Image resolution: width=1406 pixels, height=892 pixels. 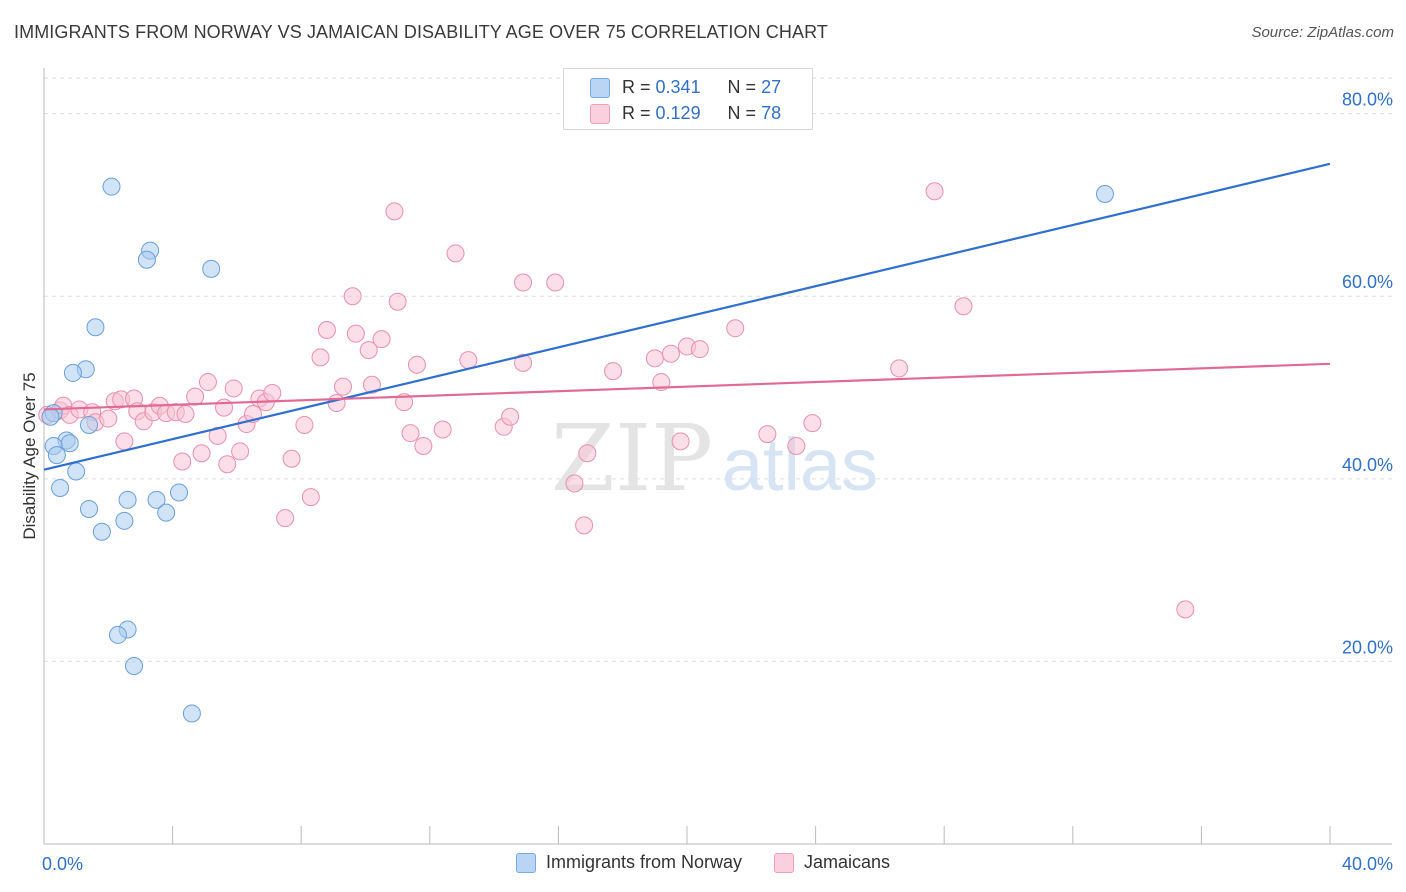 I want to click on legend-item-jamaicans: Jamaicans, so click(x=832, y=862).